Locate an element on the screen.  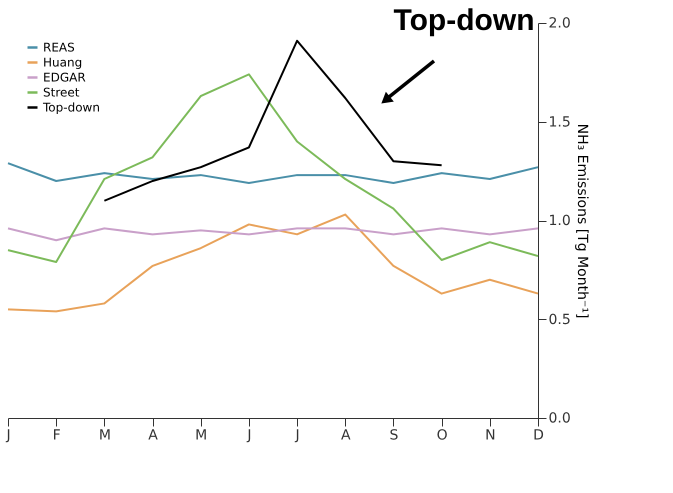
y-tick-label: 1.5 is located at coordinates (559, 122).